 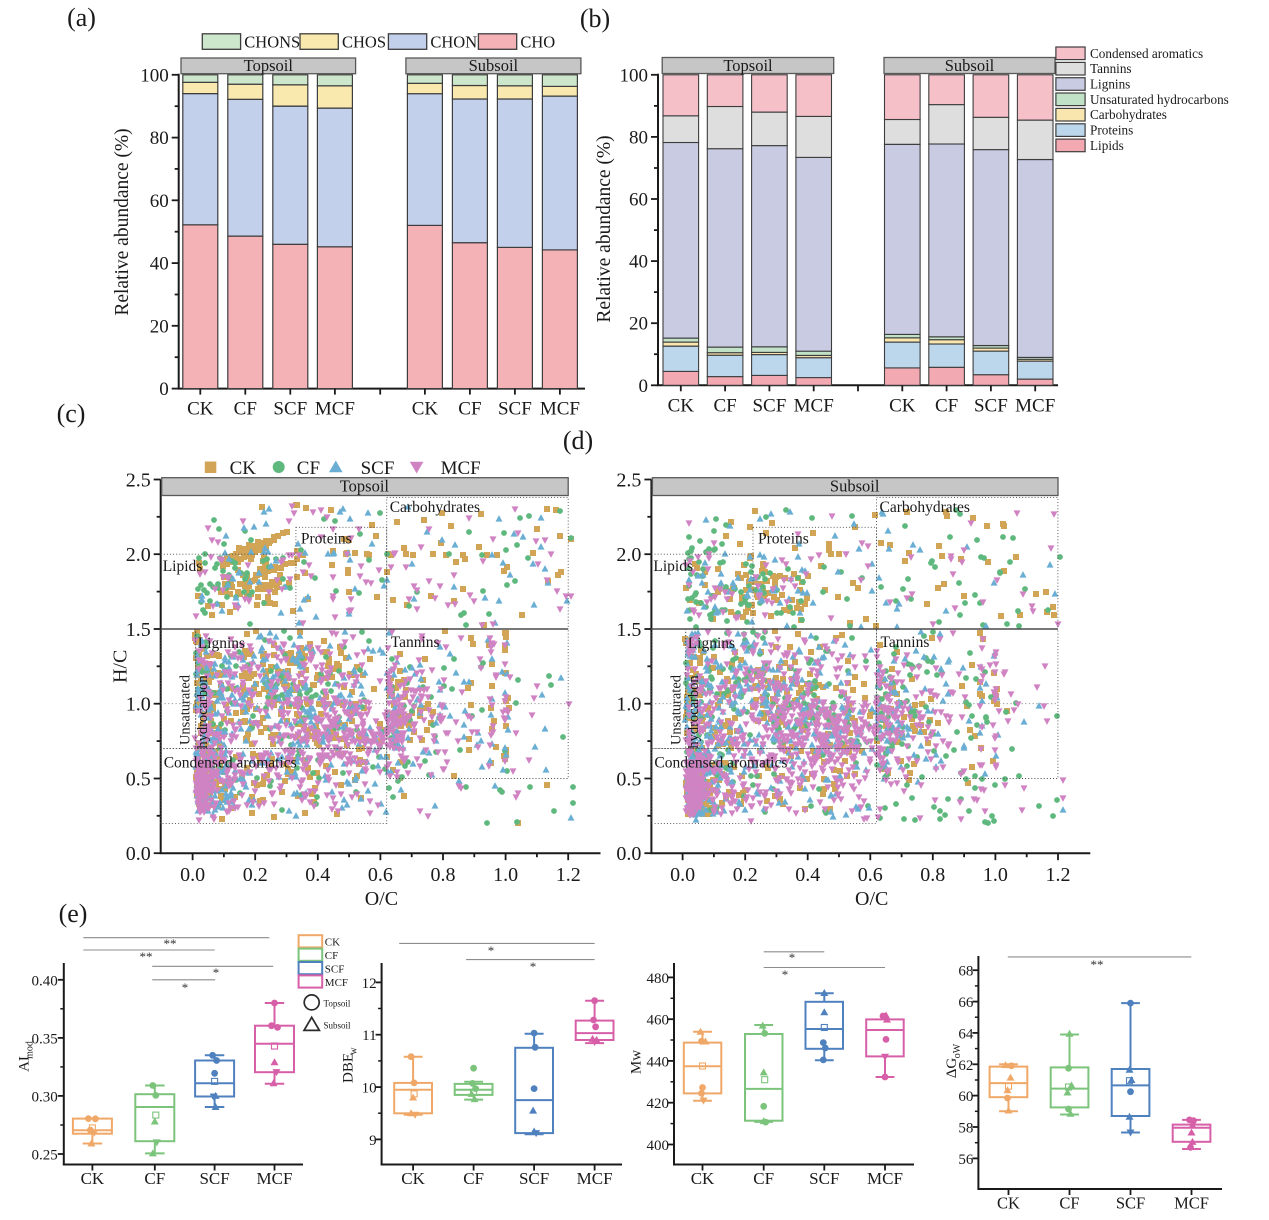 I want to click on svg-text: 0.25, so click(x=45, y=1156).